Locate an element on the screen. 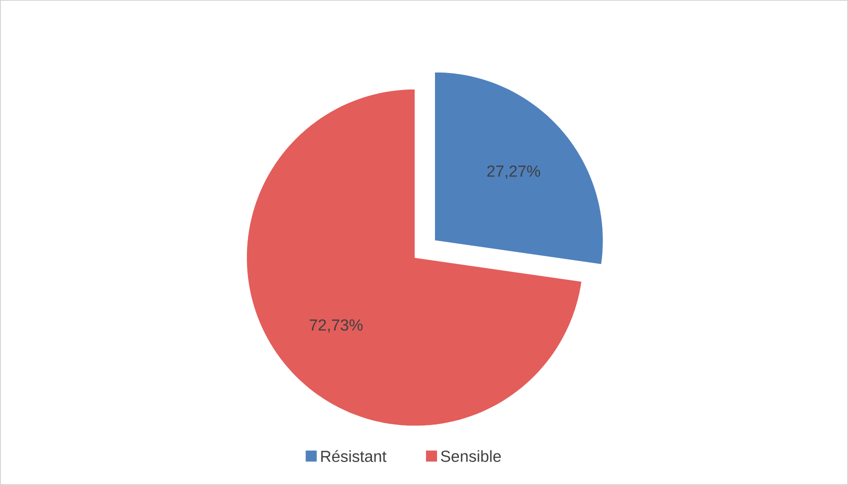 This screenshot has height=485, width=848. data-label: 27,27% is located at coordinates (513, 172).